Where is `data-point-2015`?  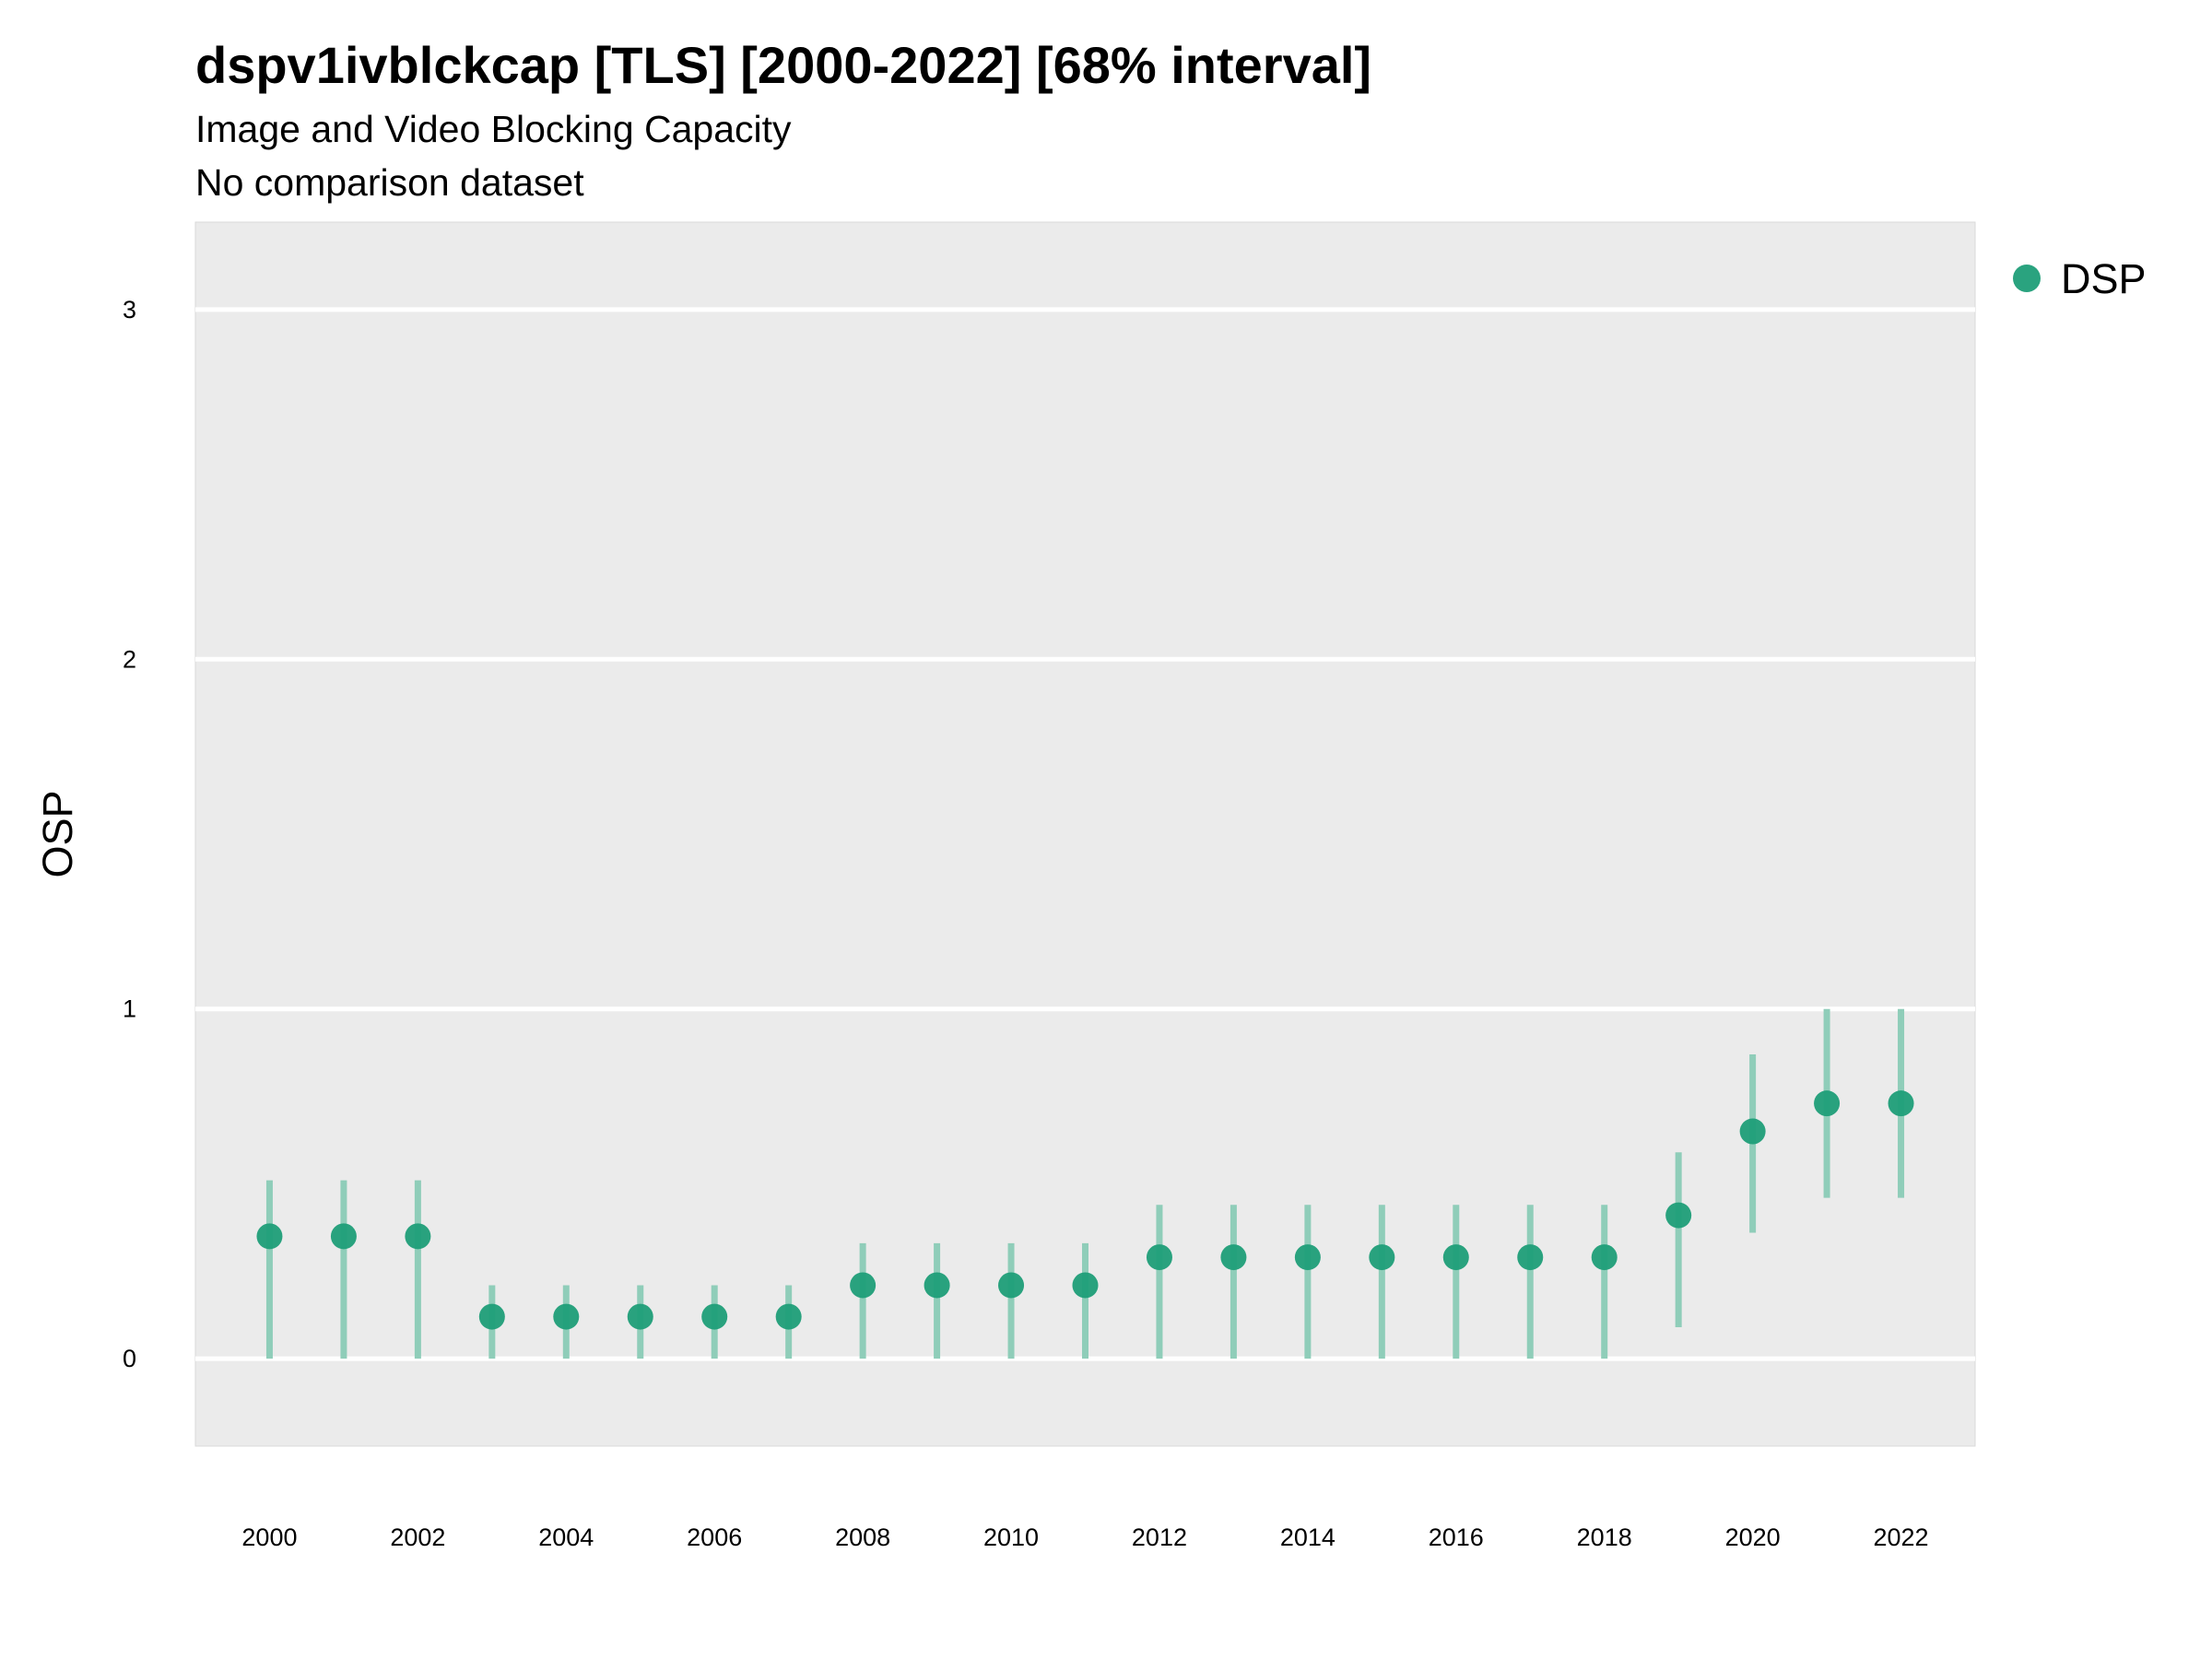
data-point-2015 is located at coordinates (1382, 1257).